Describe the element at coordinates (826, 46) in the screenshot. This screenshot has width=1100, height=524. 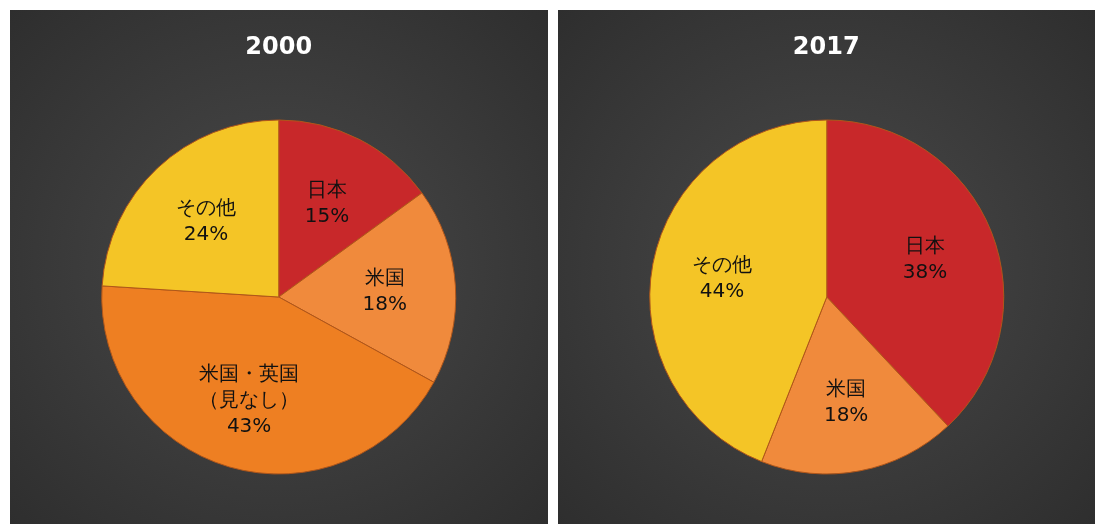
I see `chart-title: 2017` at that location.